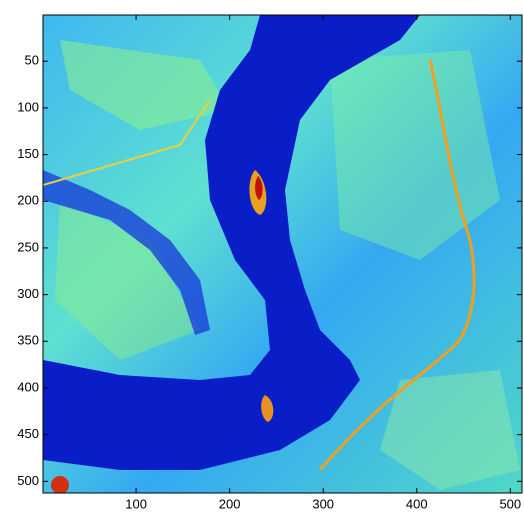  Describe the element at coordinates (28, 433) in the screenshot. I see `y-tick-label: 450` at that location.